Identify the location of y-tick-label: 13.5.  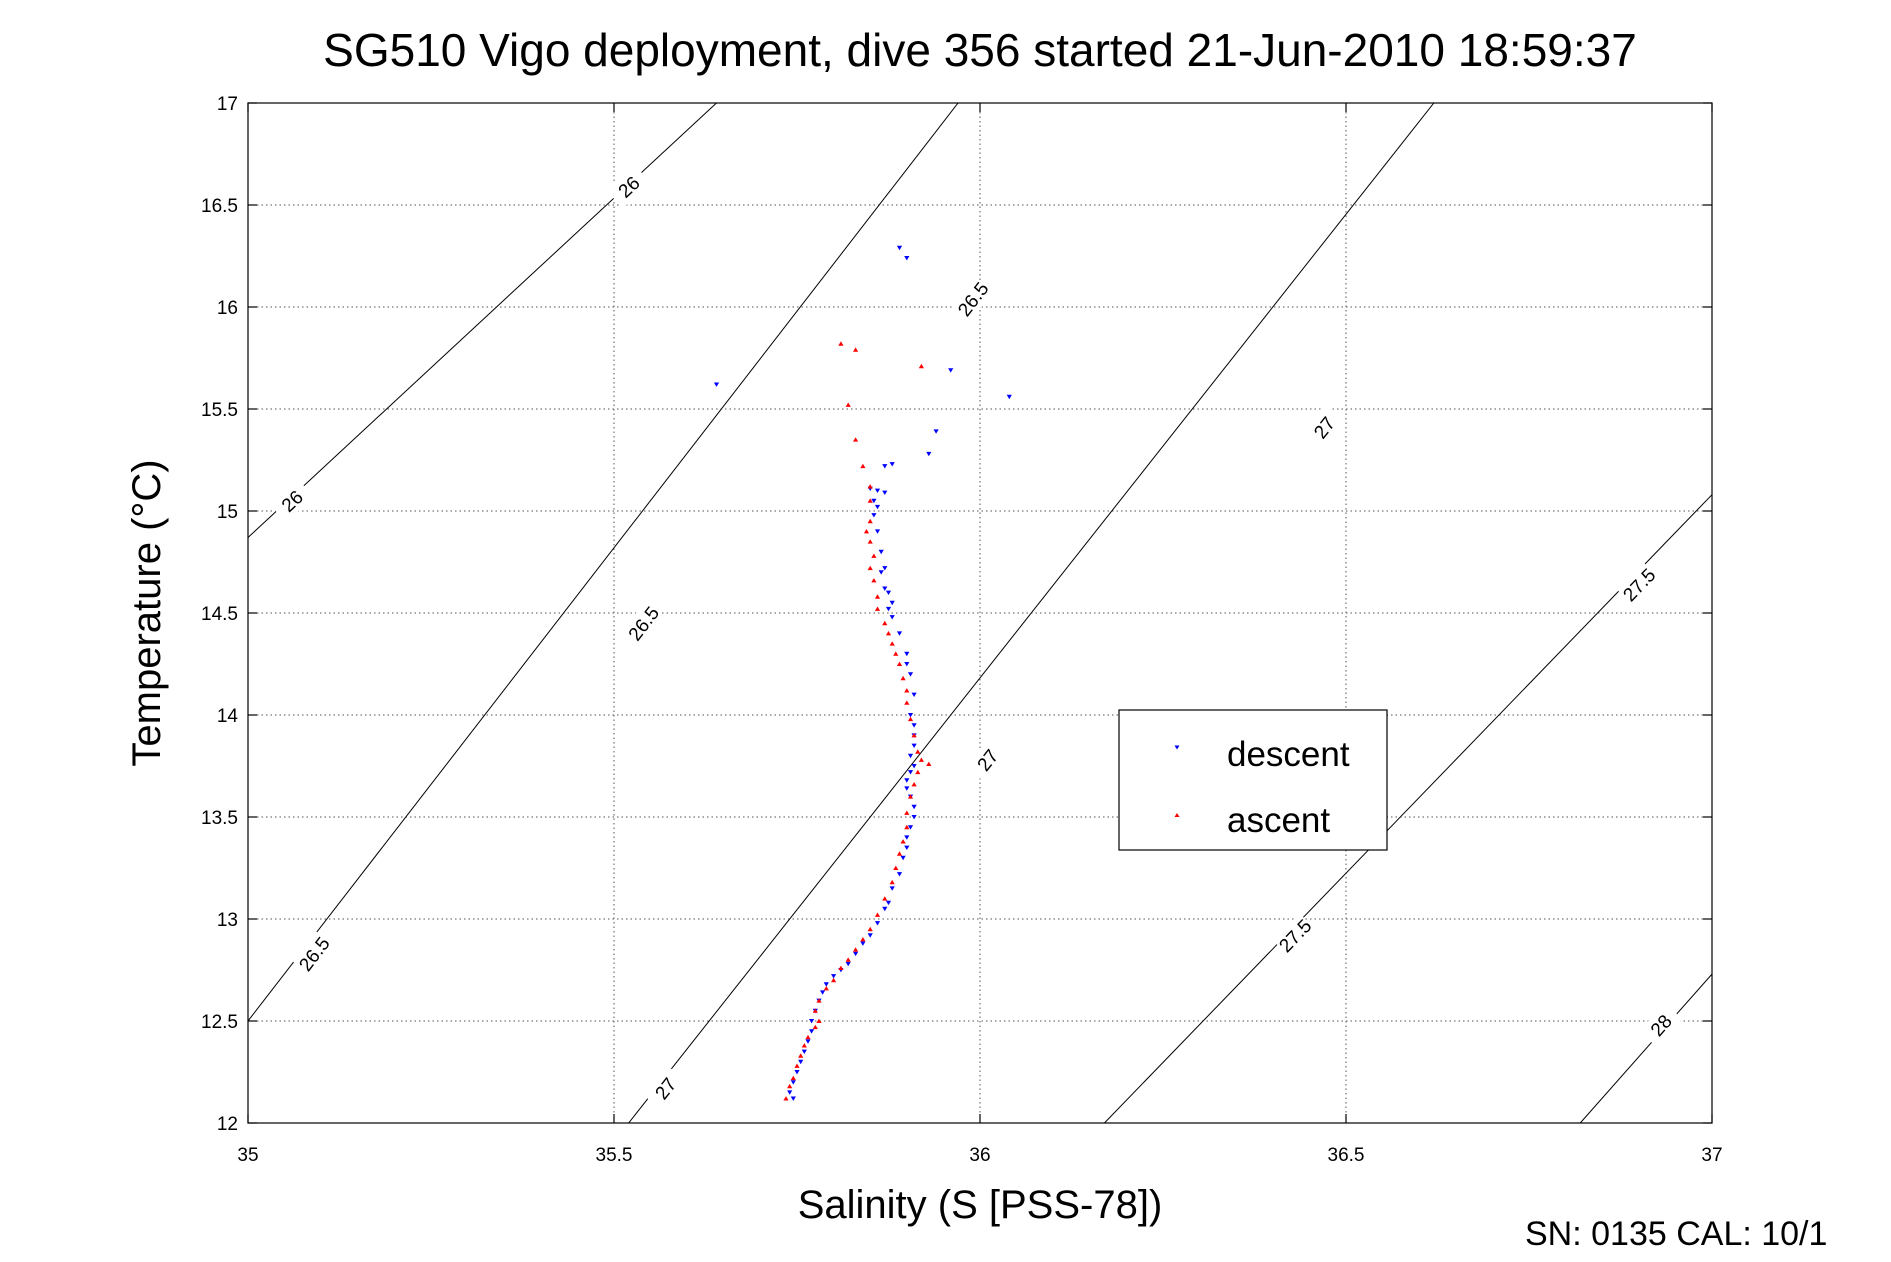
(219, 818).